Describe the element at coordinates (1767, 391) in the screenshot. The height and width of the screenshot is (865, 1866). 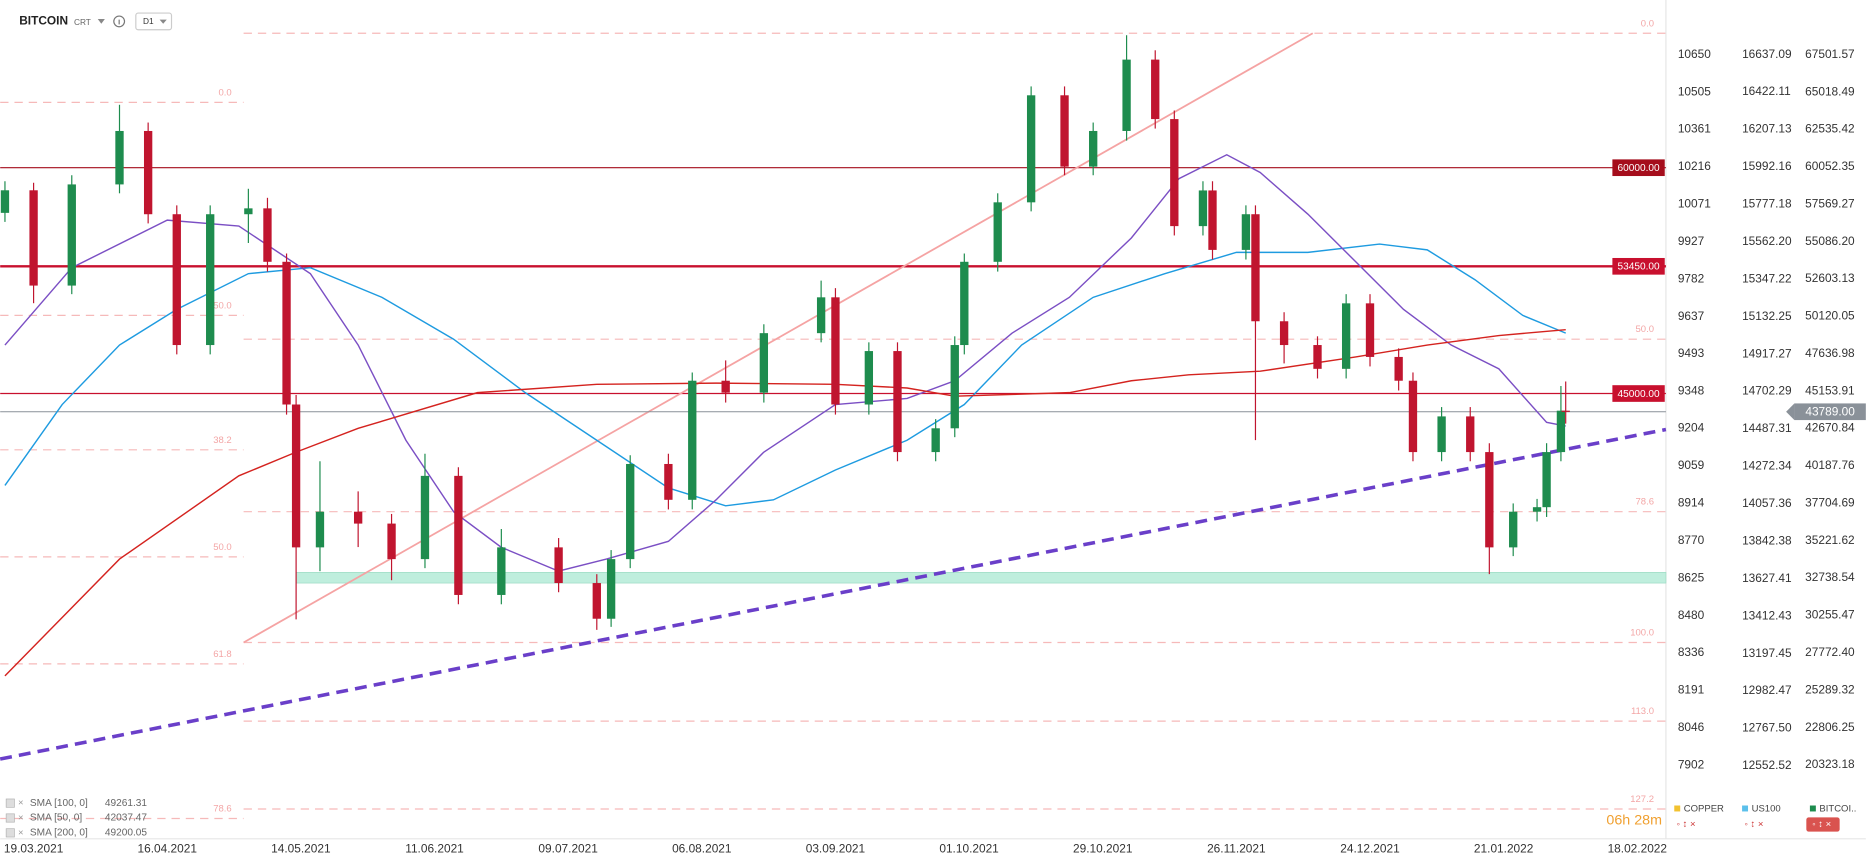
I see `y-tick-label: 14702.29` at that location.